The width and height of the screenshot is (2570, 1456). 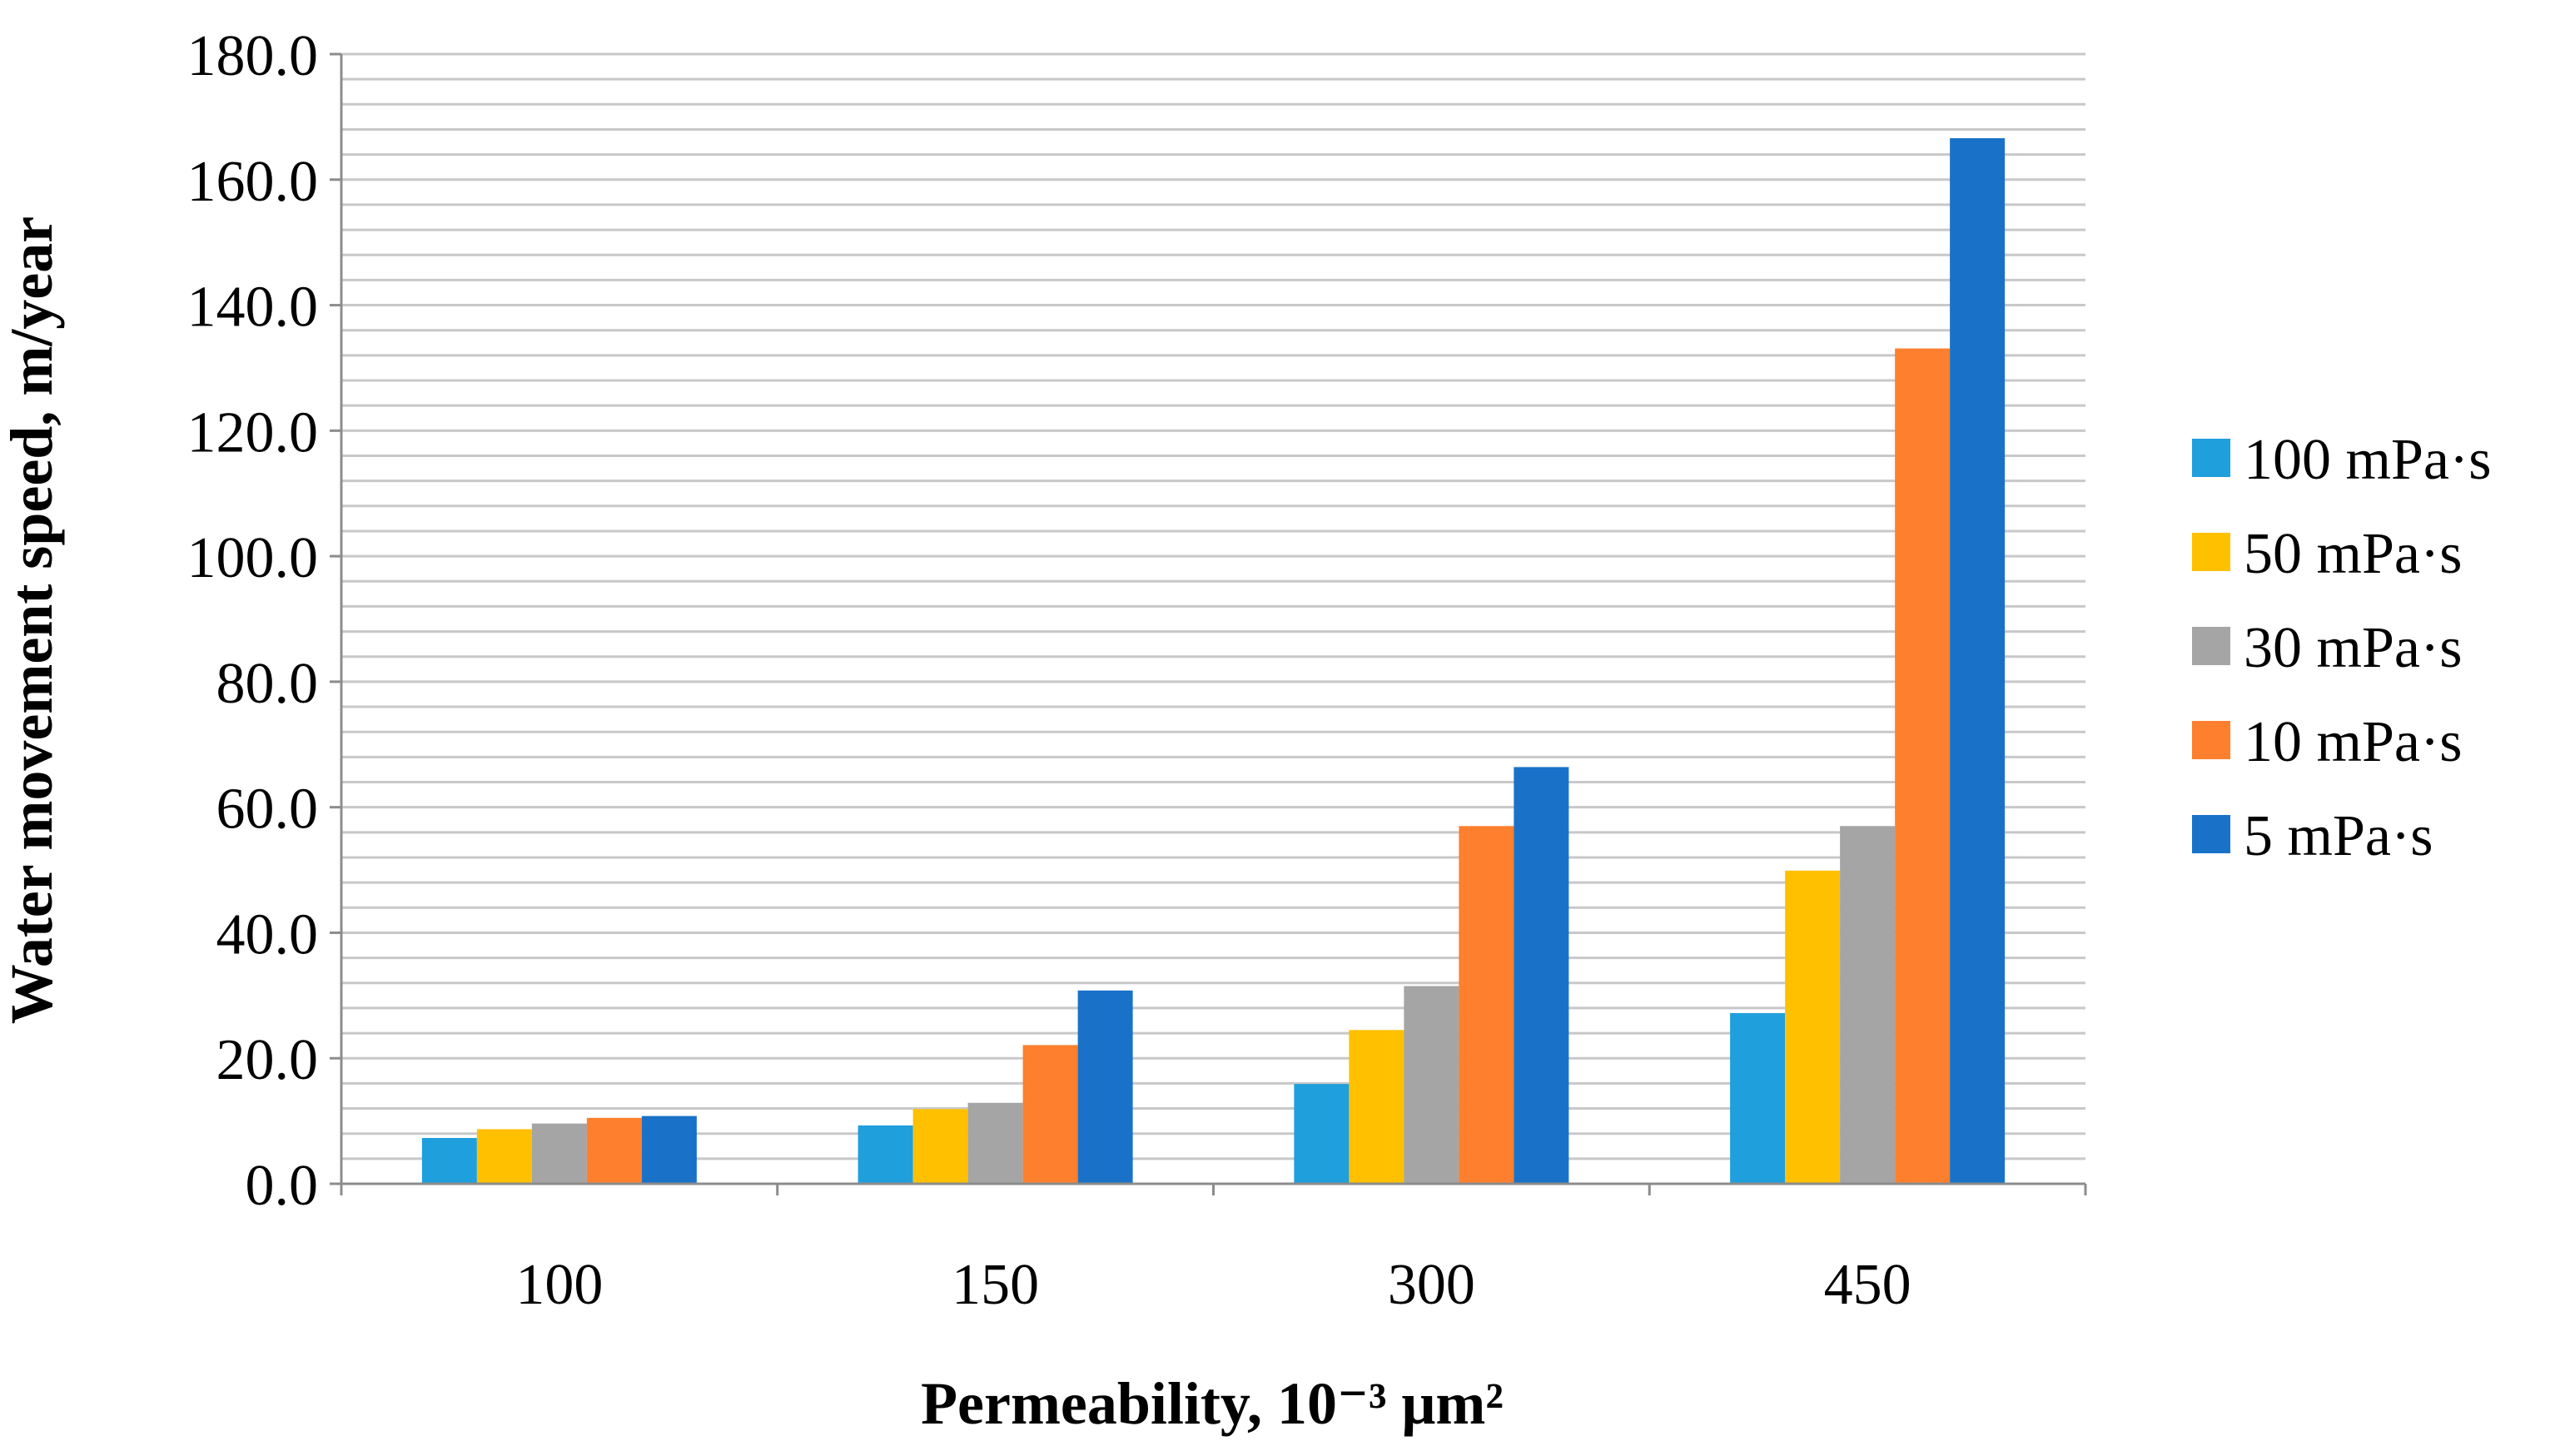 I want to click on y-tick-label: 40.0, so click(x=267, y=934).